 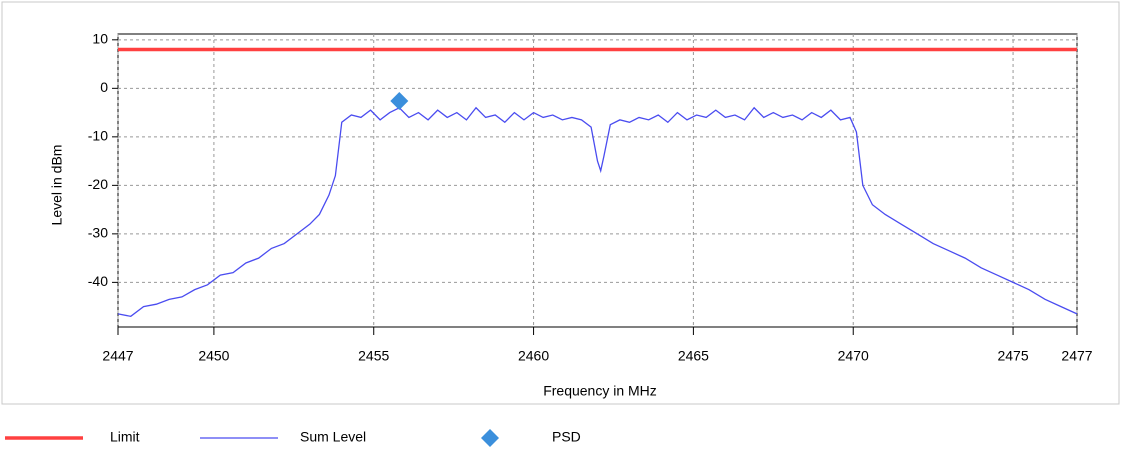 What do you see at coordinates (98, 233) in the screenshot?
I see `y-tick-label: -30` at bounding box center [98, 233].